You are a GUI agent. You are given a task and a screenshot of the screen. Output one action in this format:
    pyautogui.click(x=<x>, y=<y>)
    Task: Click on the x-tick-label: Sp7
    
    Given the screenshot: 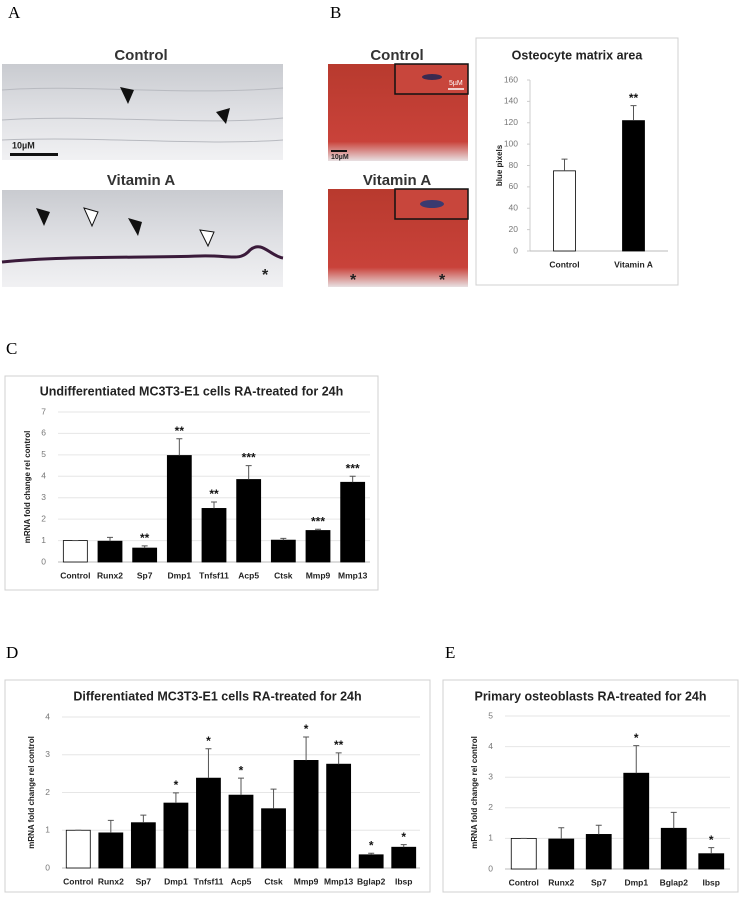 What is the action you would take?
    pyautogui.click(x=599, y=882)
    